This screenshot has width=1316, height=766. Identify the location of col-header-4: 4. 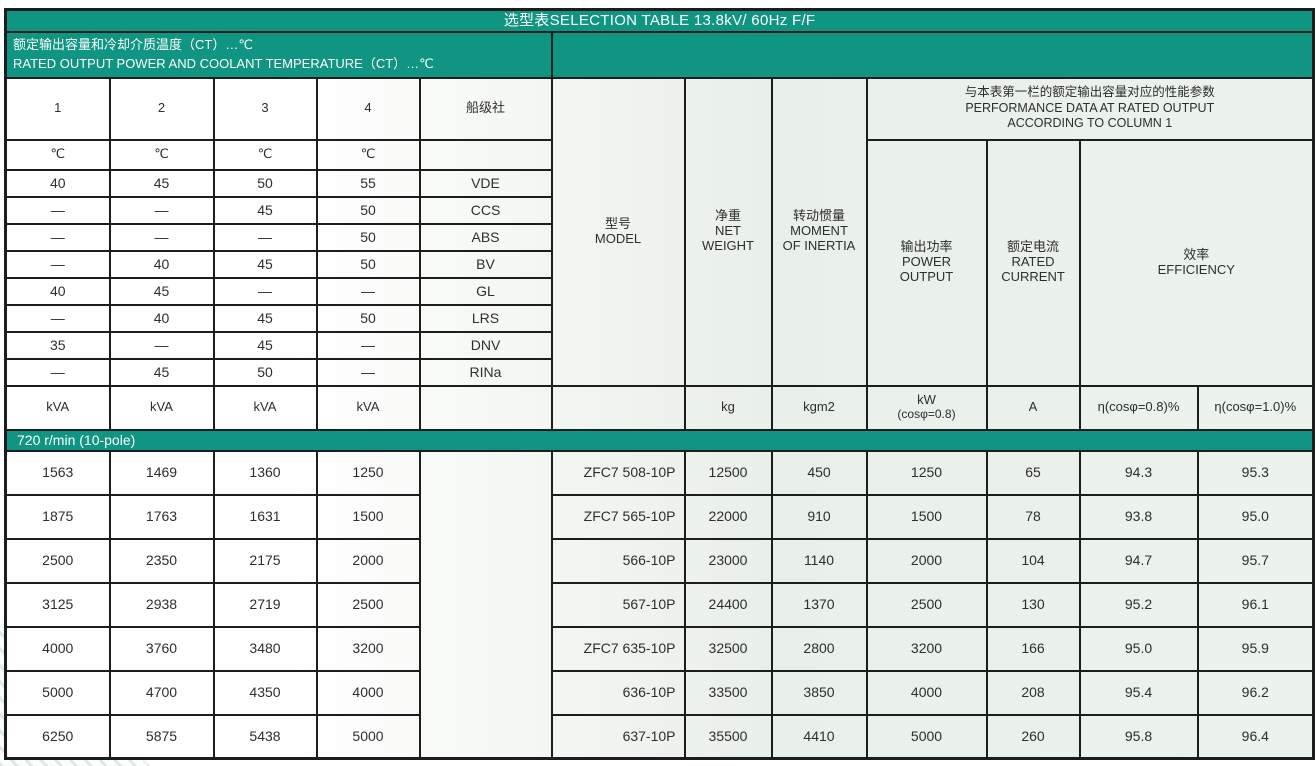
(368, 108).